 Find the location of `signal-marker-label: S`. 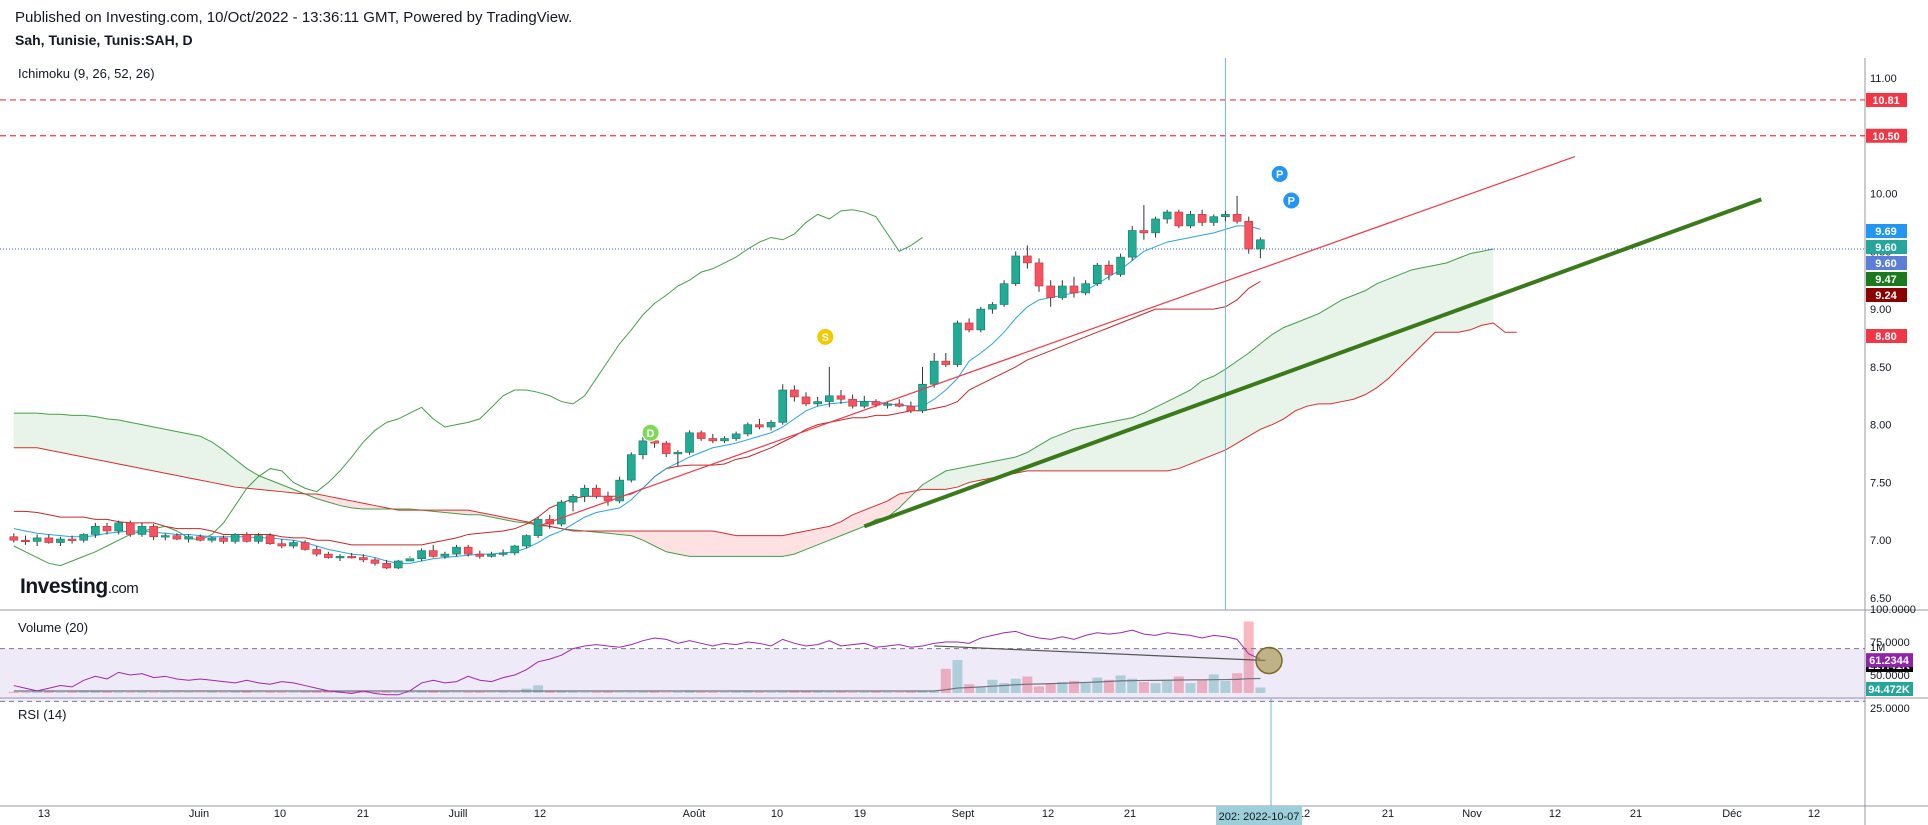

signal-marker-label: S is located at coordinates (825, 338).